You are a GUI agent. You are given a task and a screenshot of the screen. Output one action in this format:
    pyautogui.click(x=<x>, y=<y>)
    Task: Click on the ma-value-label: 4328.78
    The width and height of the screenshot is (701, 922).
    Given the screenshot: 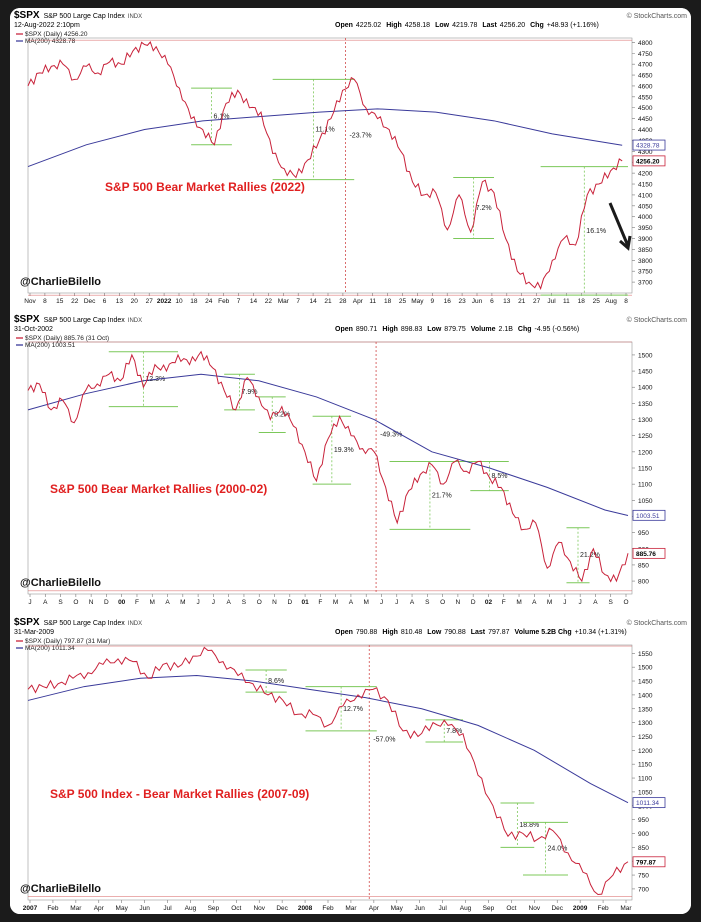 What is the action you would take?
    pyautogui.click(x=648, y=146)
    